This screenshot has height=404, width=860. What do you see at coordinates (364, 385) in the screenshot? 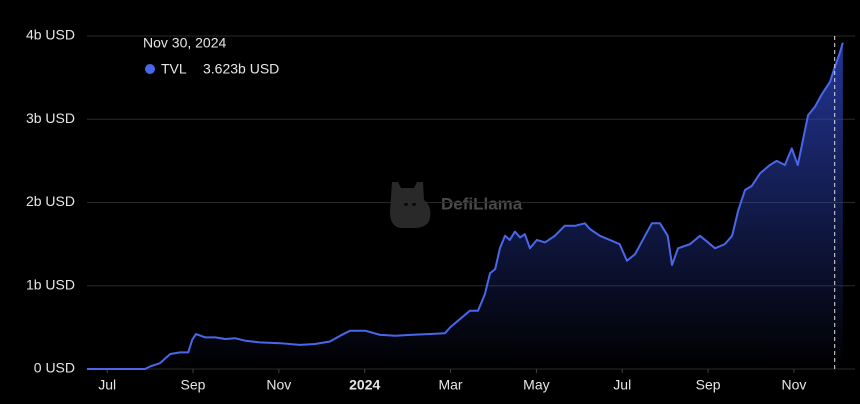
I see `x-tick-label: 2024` at bounding box center [364, 385].